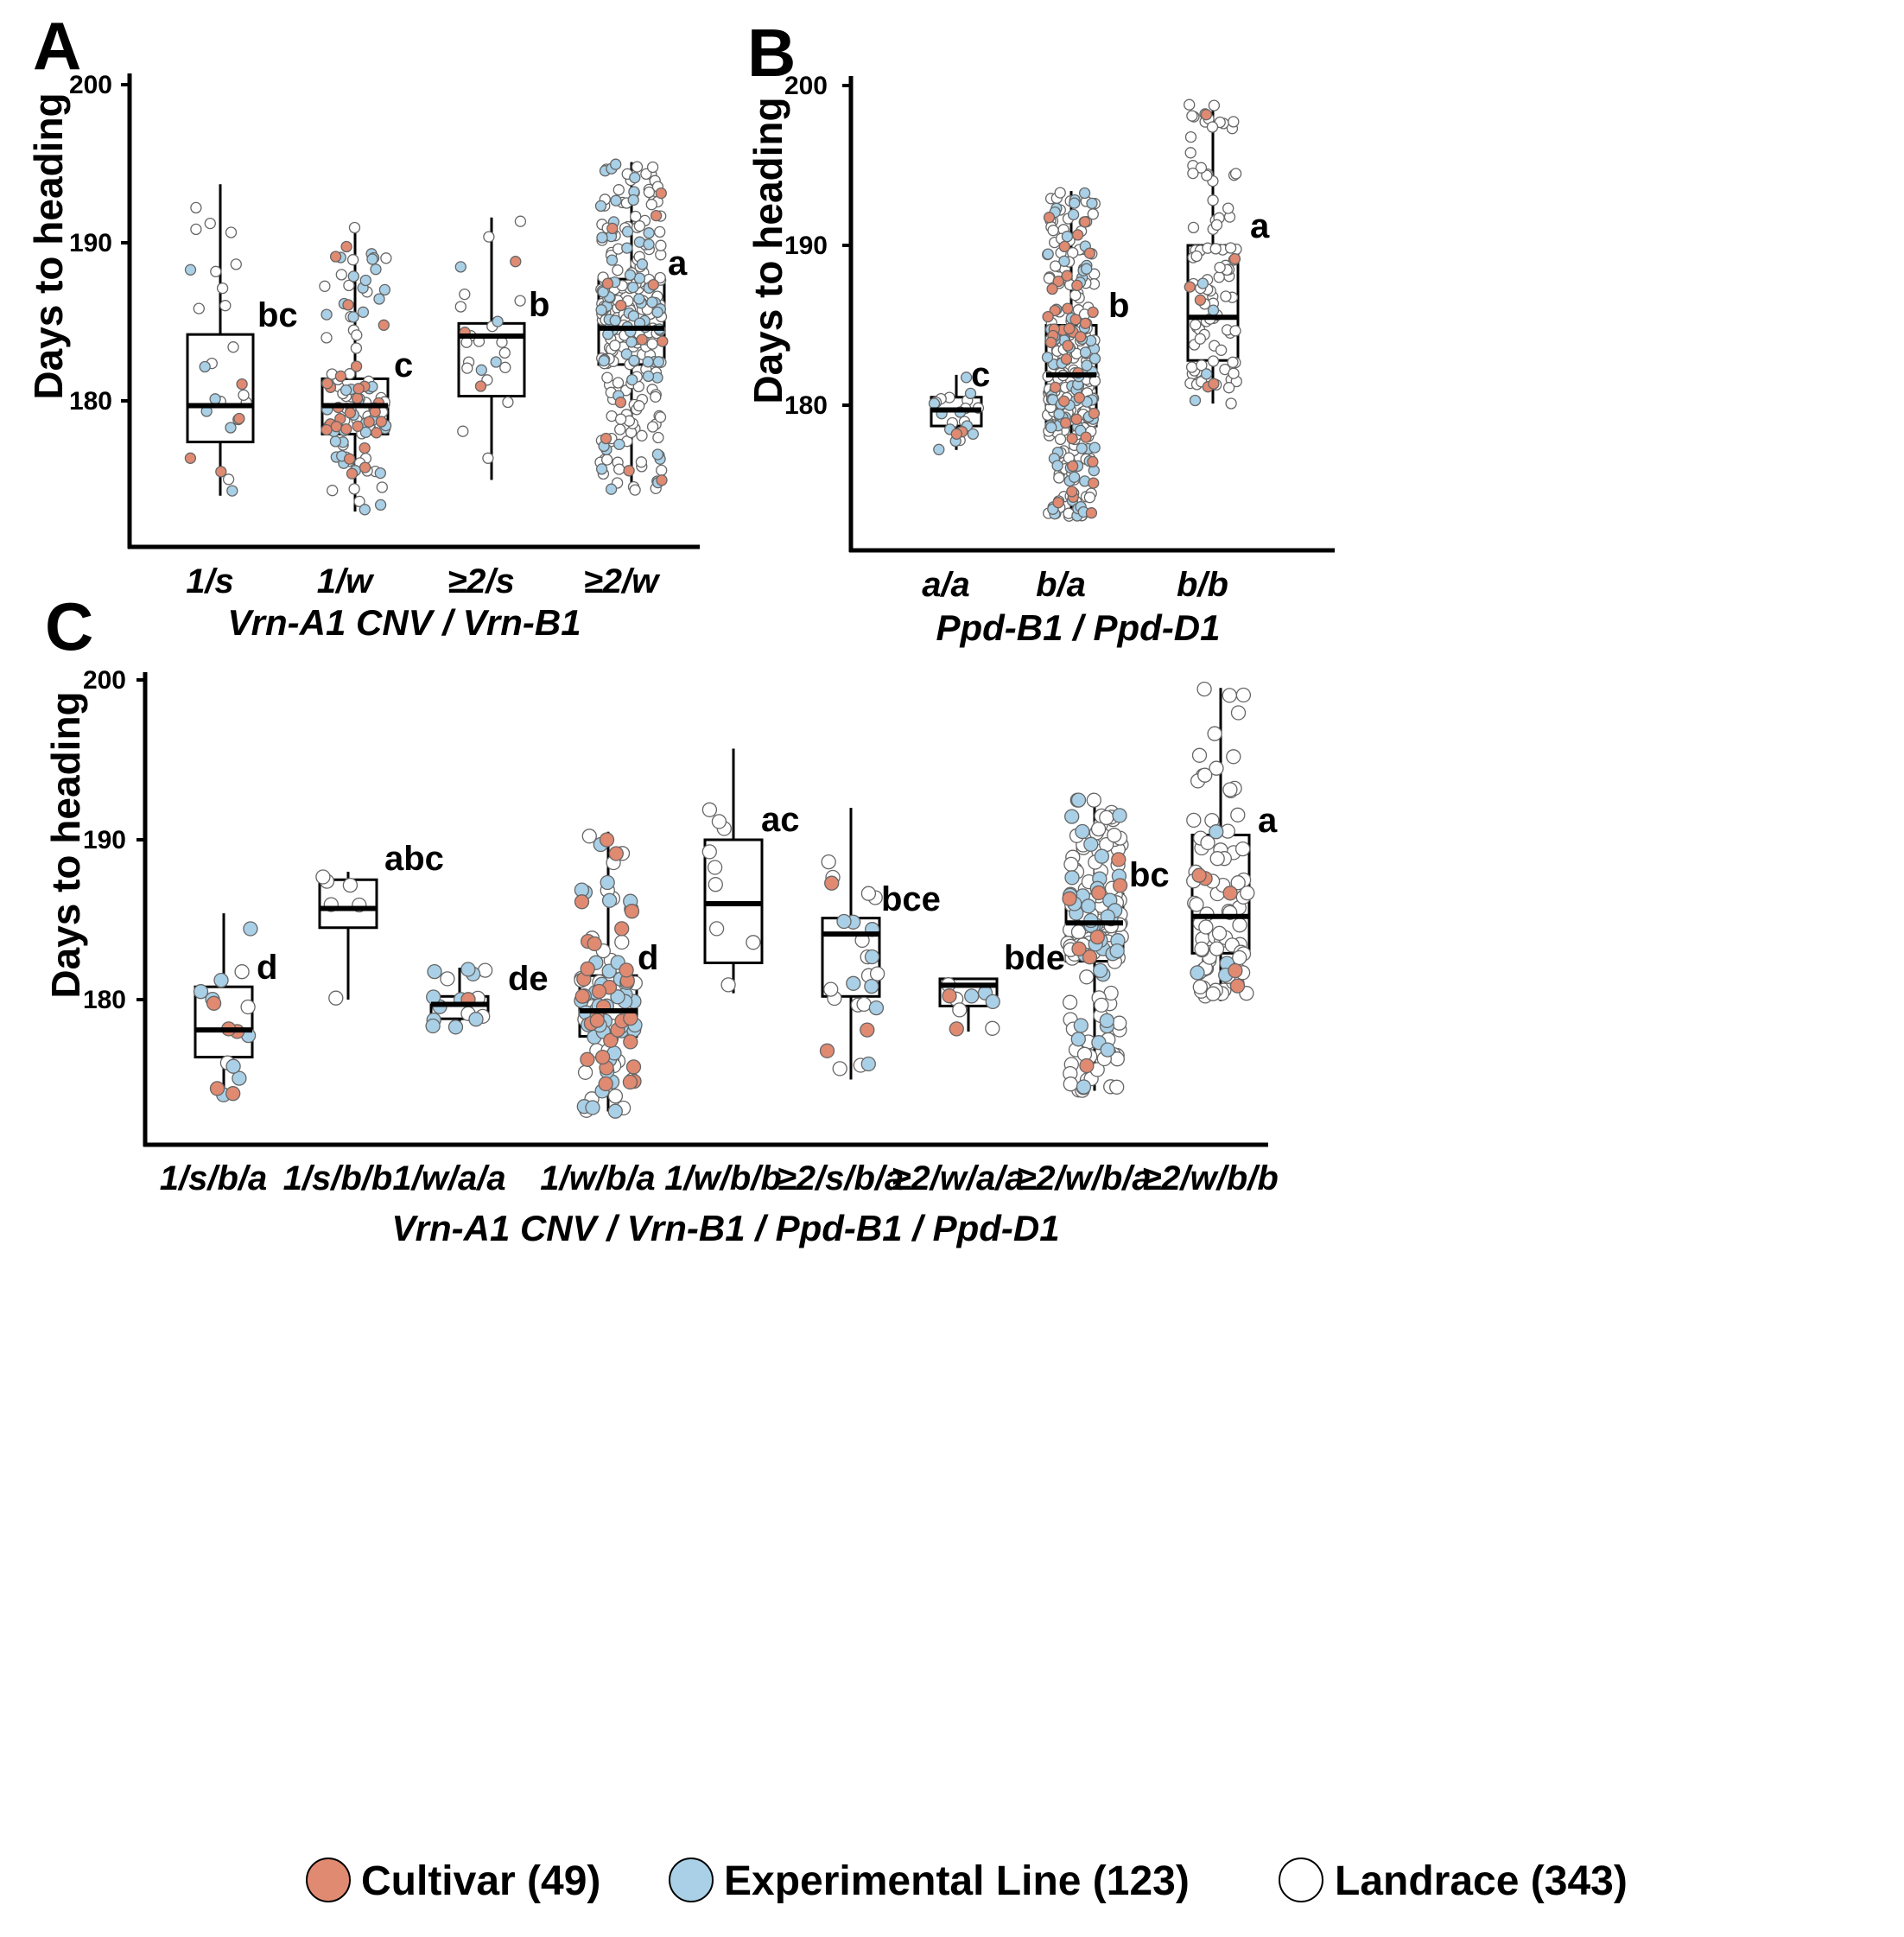  What do you see at coordinates (346, 581) in the screenshot?
I see `x-tick-label-1-w: 1/w` at bounding box center [346, 581].